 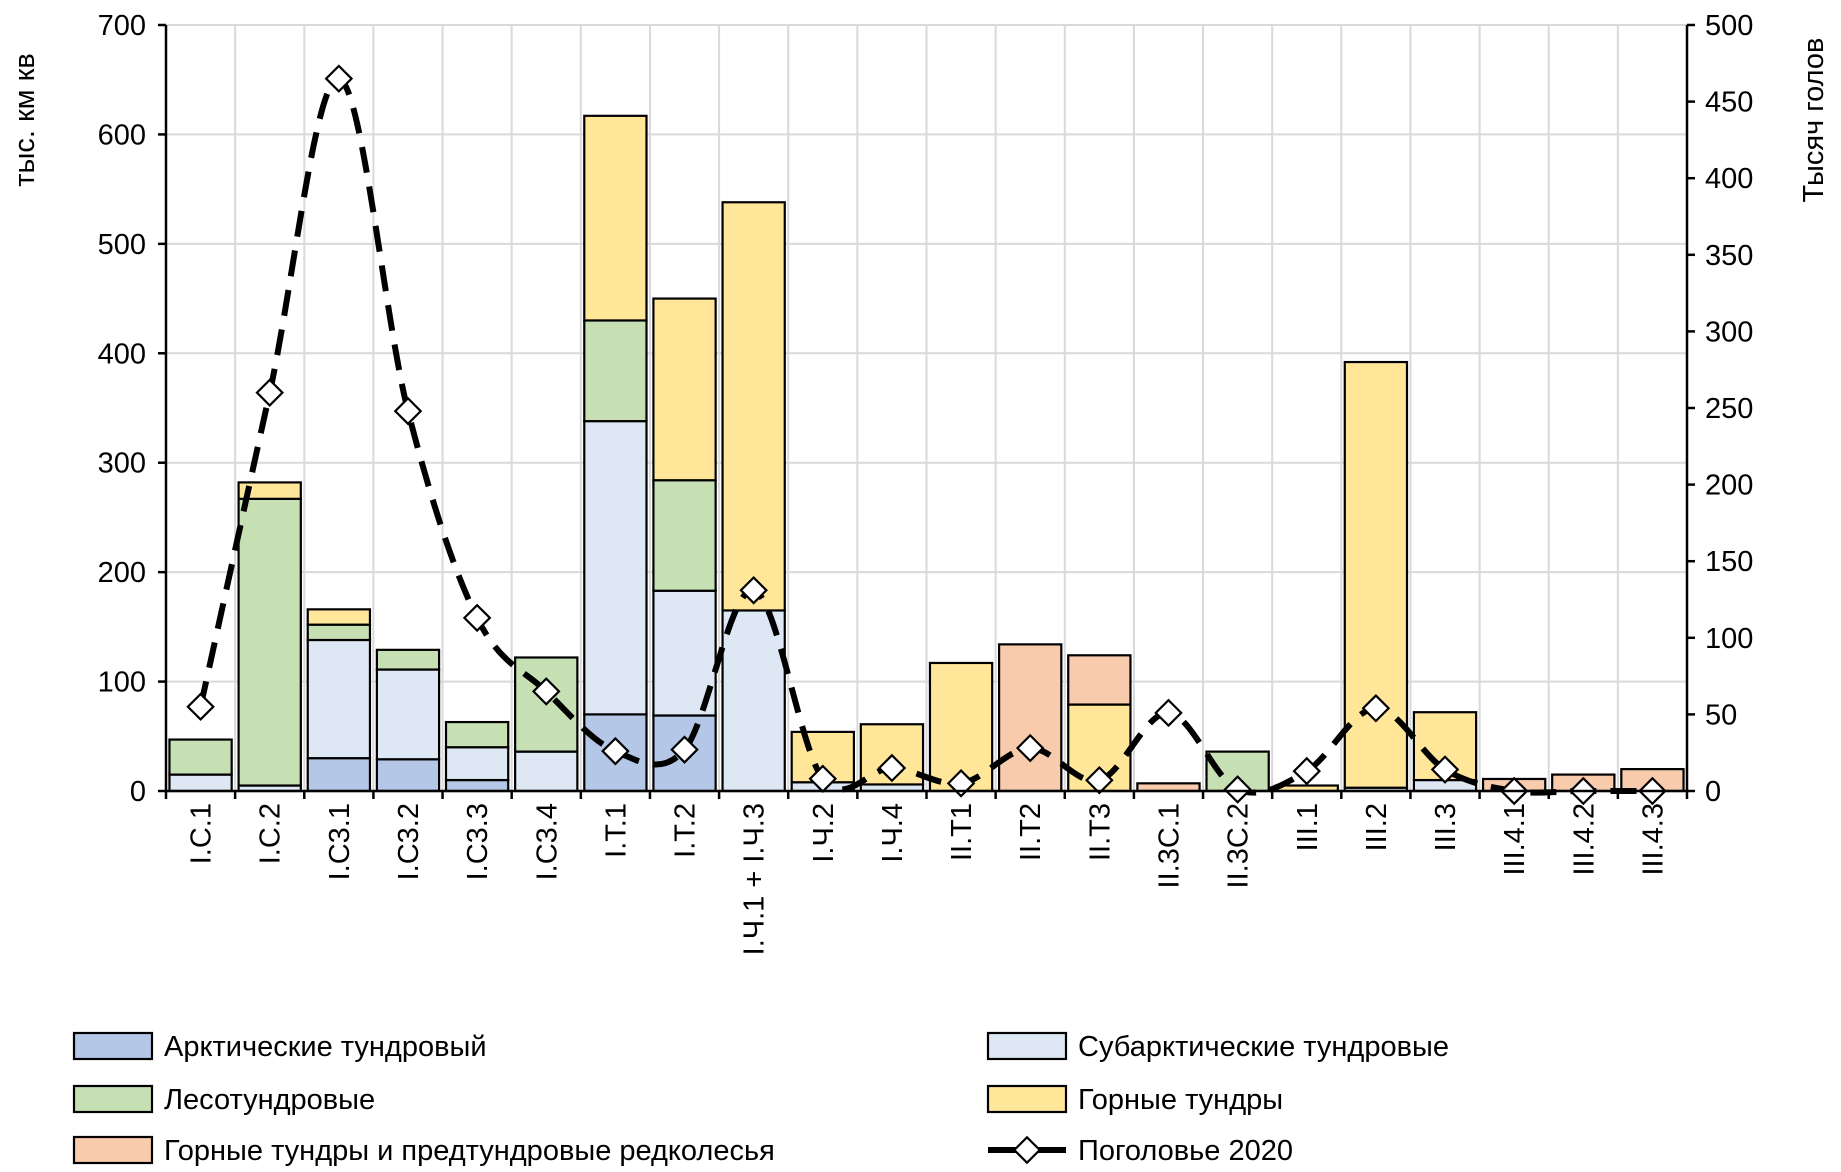 I want to click on left-axis-title: тыс. км кв, so click(x=25, y=120).